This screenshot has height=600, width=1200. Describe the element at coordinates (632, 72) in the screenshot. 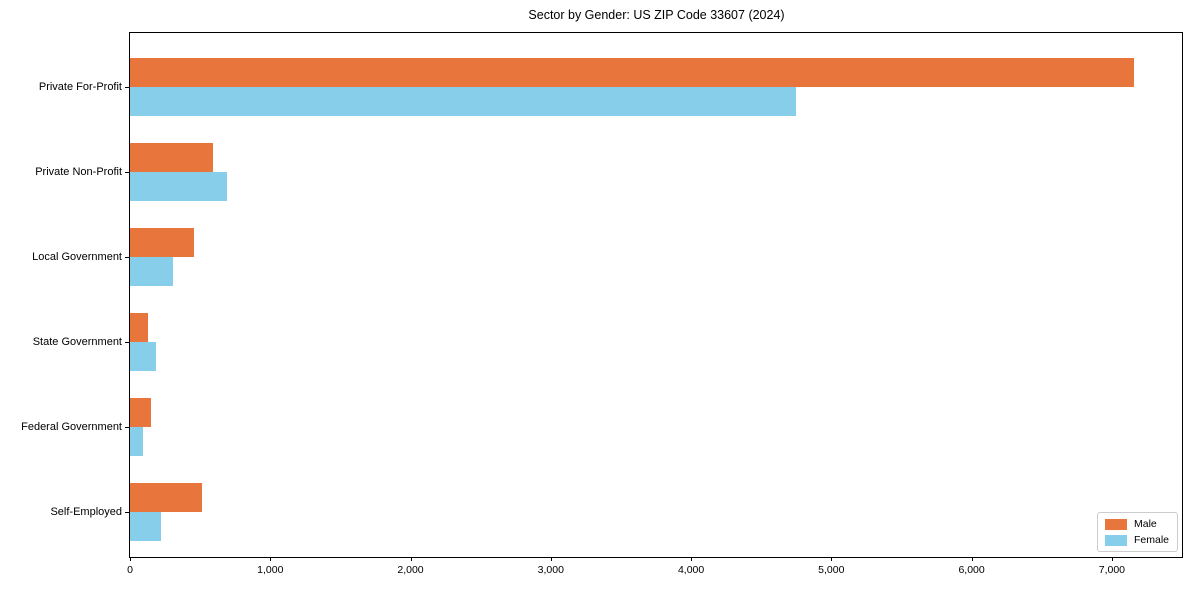

I see `bar-male-private-for-profit` at that location.